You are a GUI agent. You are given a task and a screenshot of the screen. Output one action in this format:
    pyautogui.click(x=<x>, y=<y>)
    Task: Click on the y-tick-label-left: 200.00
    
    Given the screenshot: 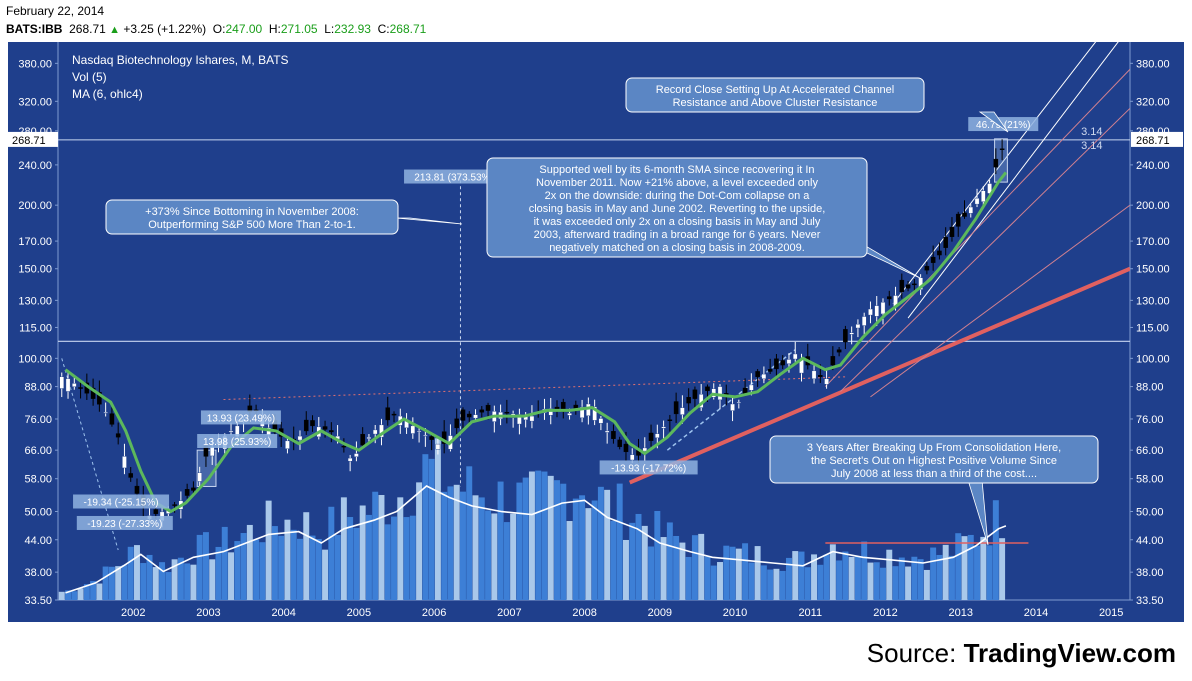 What is the action you would take?
    pyautogui.click(x=35, y=206)
    